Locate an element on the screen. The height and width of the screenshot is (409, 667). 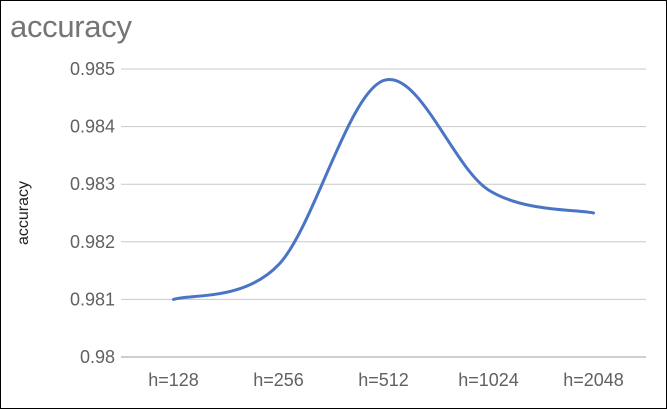
x-tick-label: h=512 is located at coordinates (383, 380).